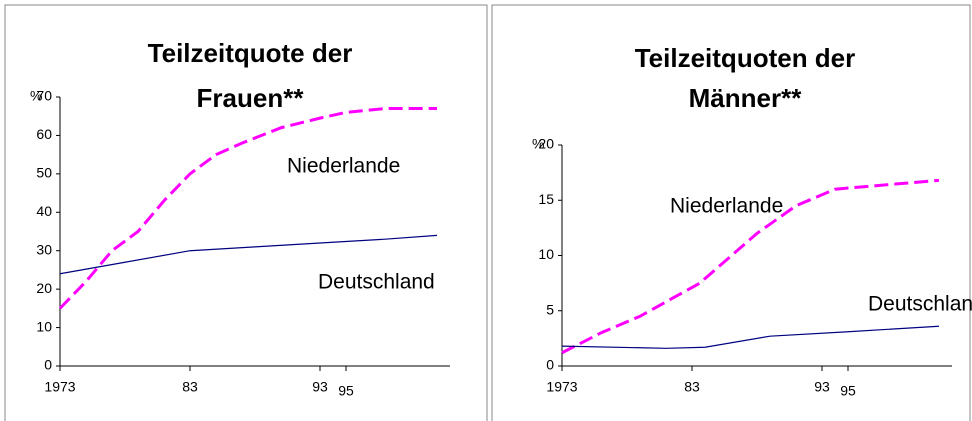 The width and height of the screenshot is (972, 421). Describe the element at coordinates (44, 211) in the screenshot. I see `y-tick-label: 40` at that location.